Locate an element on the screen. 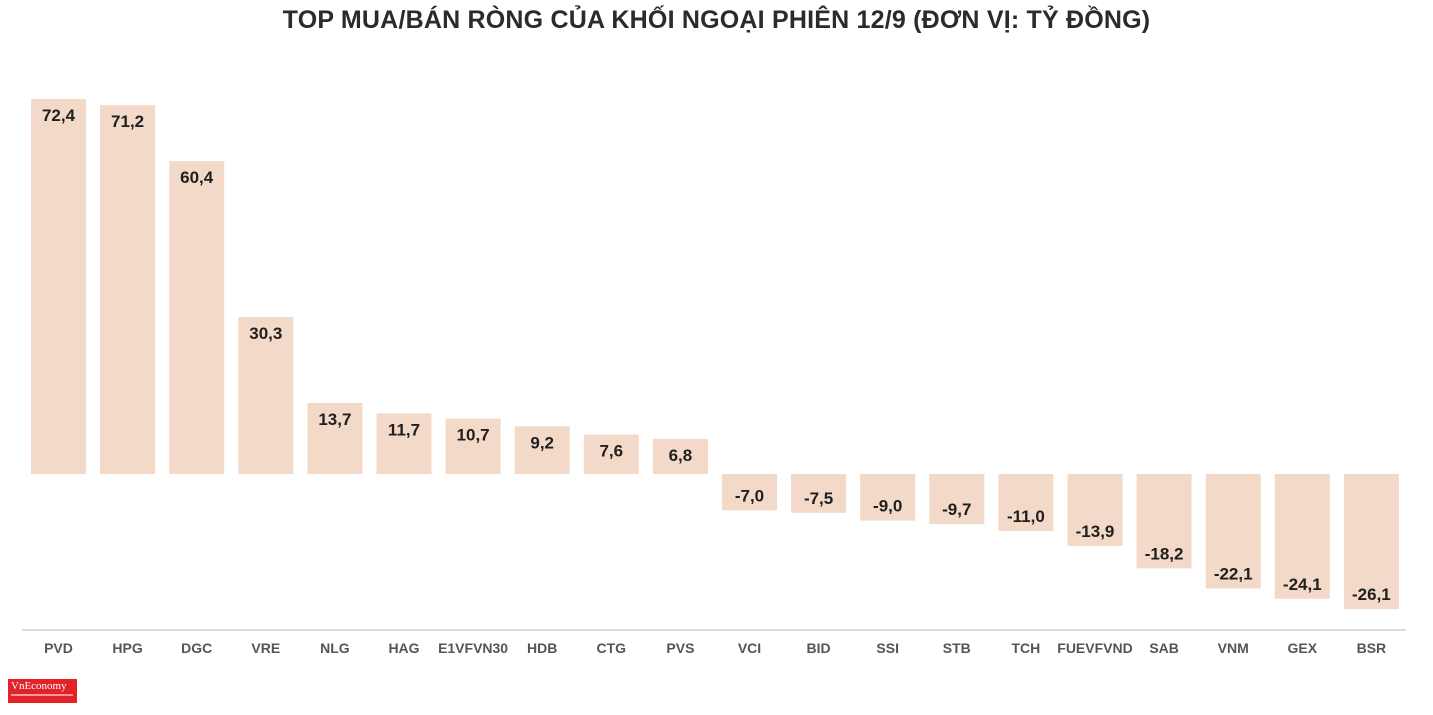 The image size is (1433, 715). bar-ssi is located at coordinates (888, 497).